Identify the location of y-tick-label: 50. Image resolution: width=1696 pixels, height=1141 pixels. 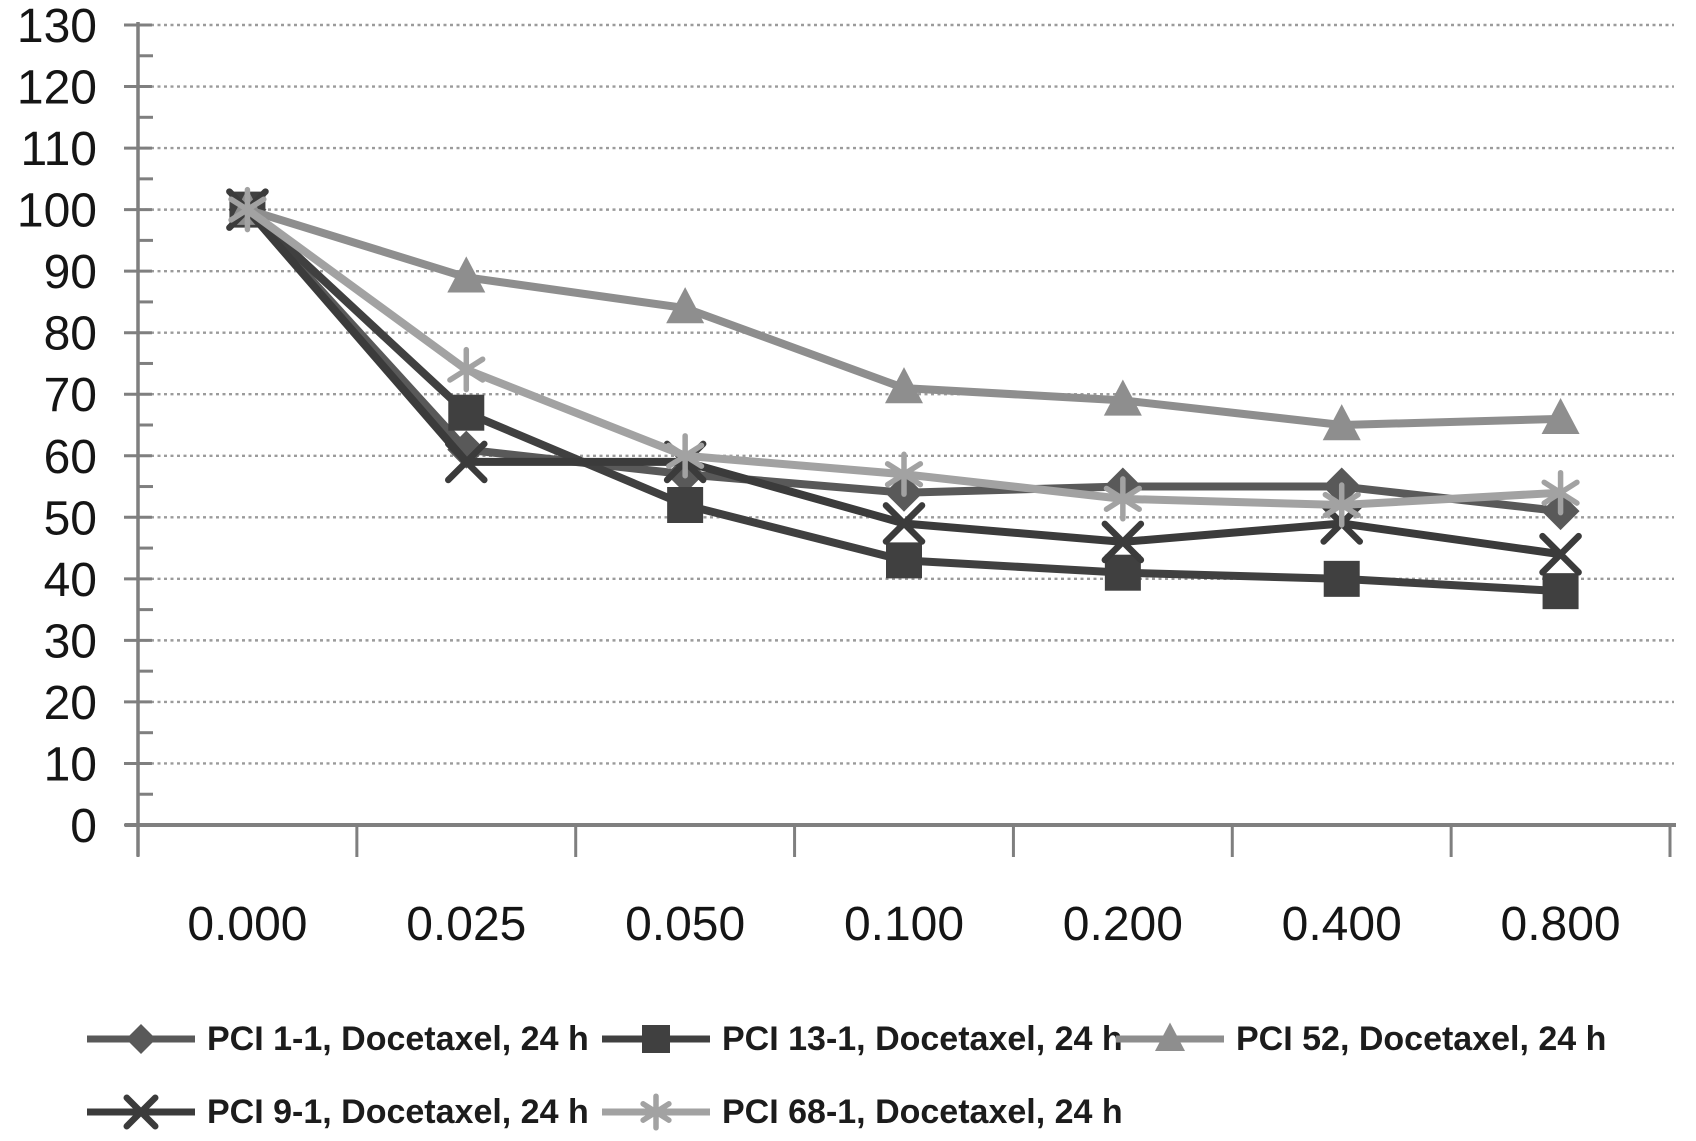
(70, 518).